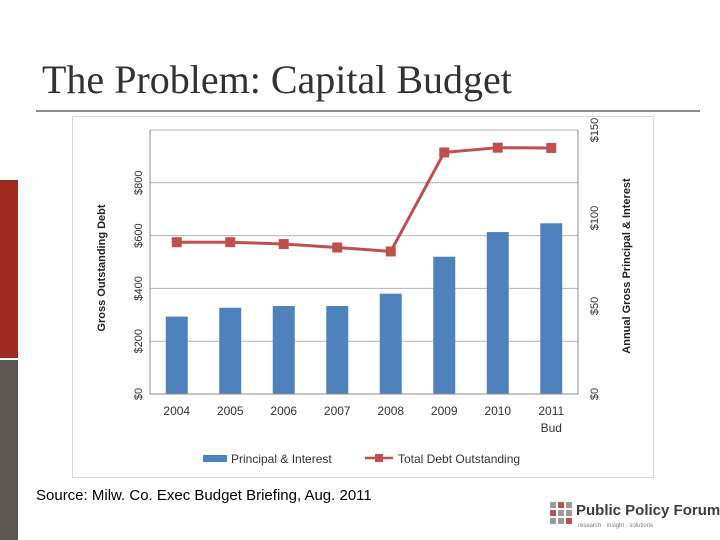 This screenshot has width=720, height=540. Describe the element at coordinates (102, 267) in the screenshot. I see `left-axis-label: Gross Outstanding Debt` at that location.